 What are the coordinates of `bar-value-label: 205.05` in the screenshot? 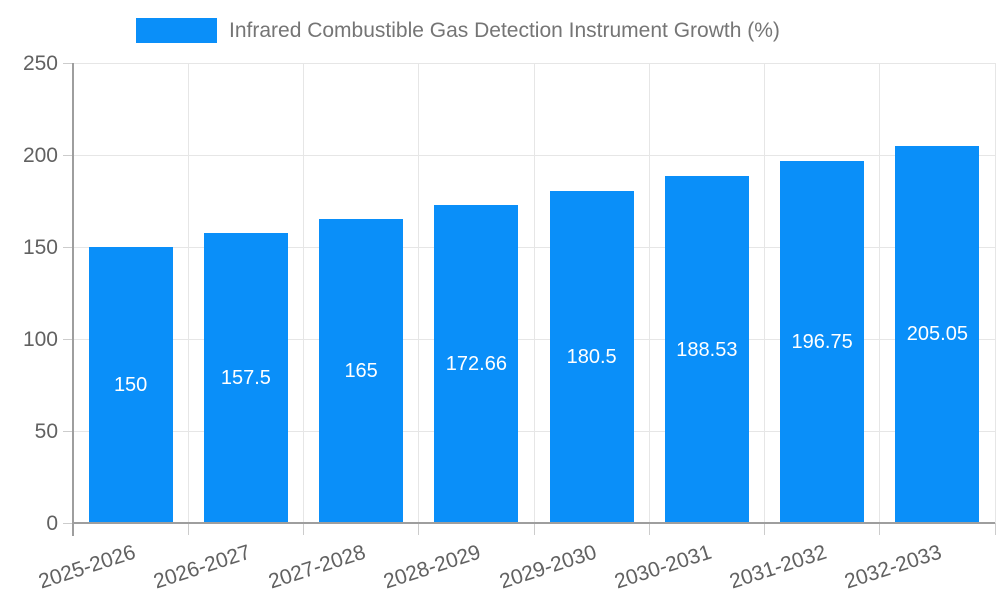 It's located at (937, 334).